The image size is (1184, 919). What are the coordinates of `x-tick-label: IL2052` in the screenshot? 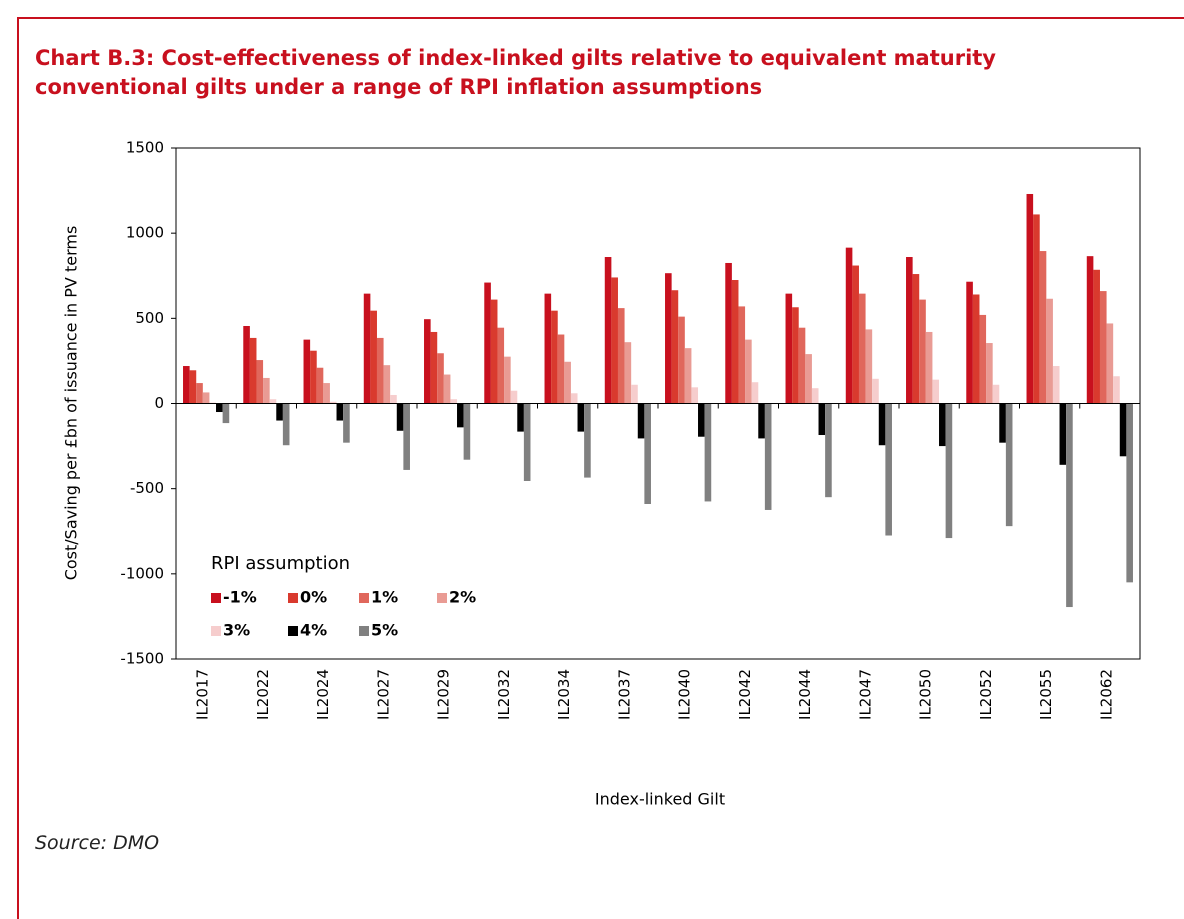 It's located at (986, 694).